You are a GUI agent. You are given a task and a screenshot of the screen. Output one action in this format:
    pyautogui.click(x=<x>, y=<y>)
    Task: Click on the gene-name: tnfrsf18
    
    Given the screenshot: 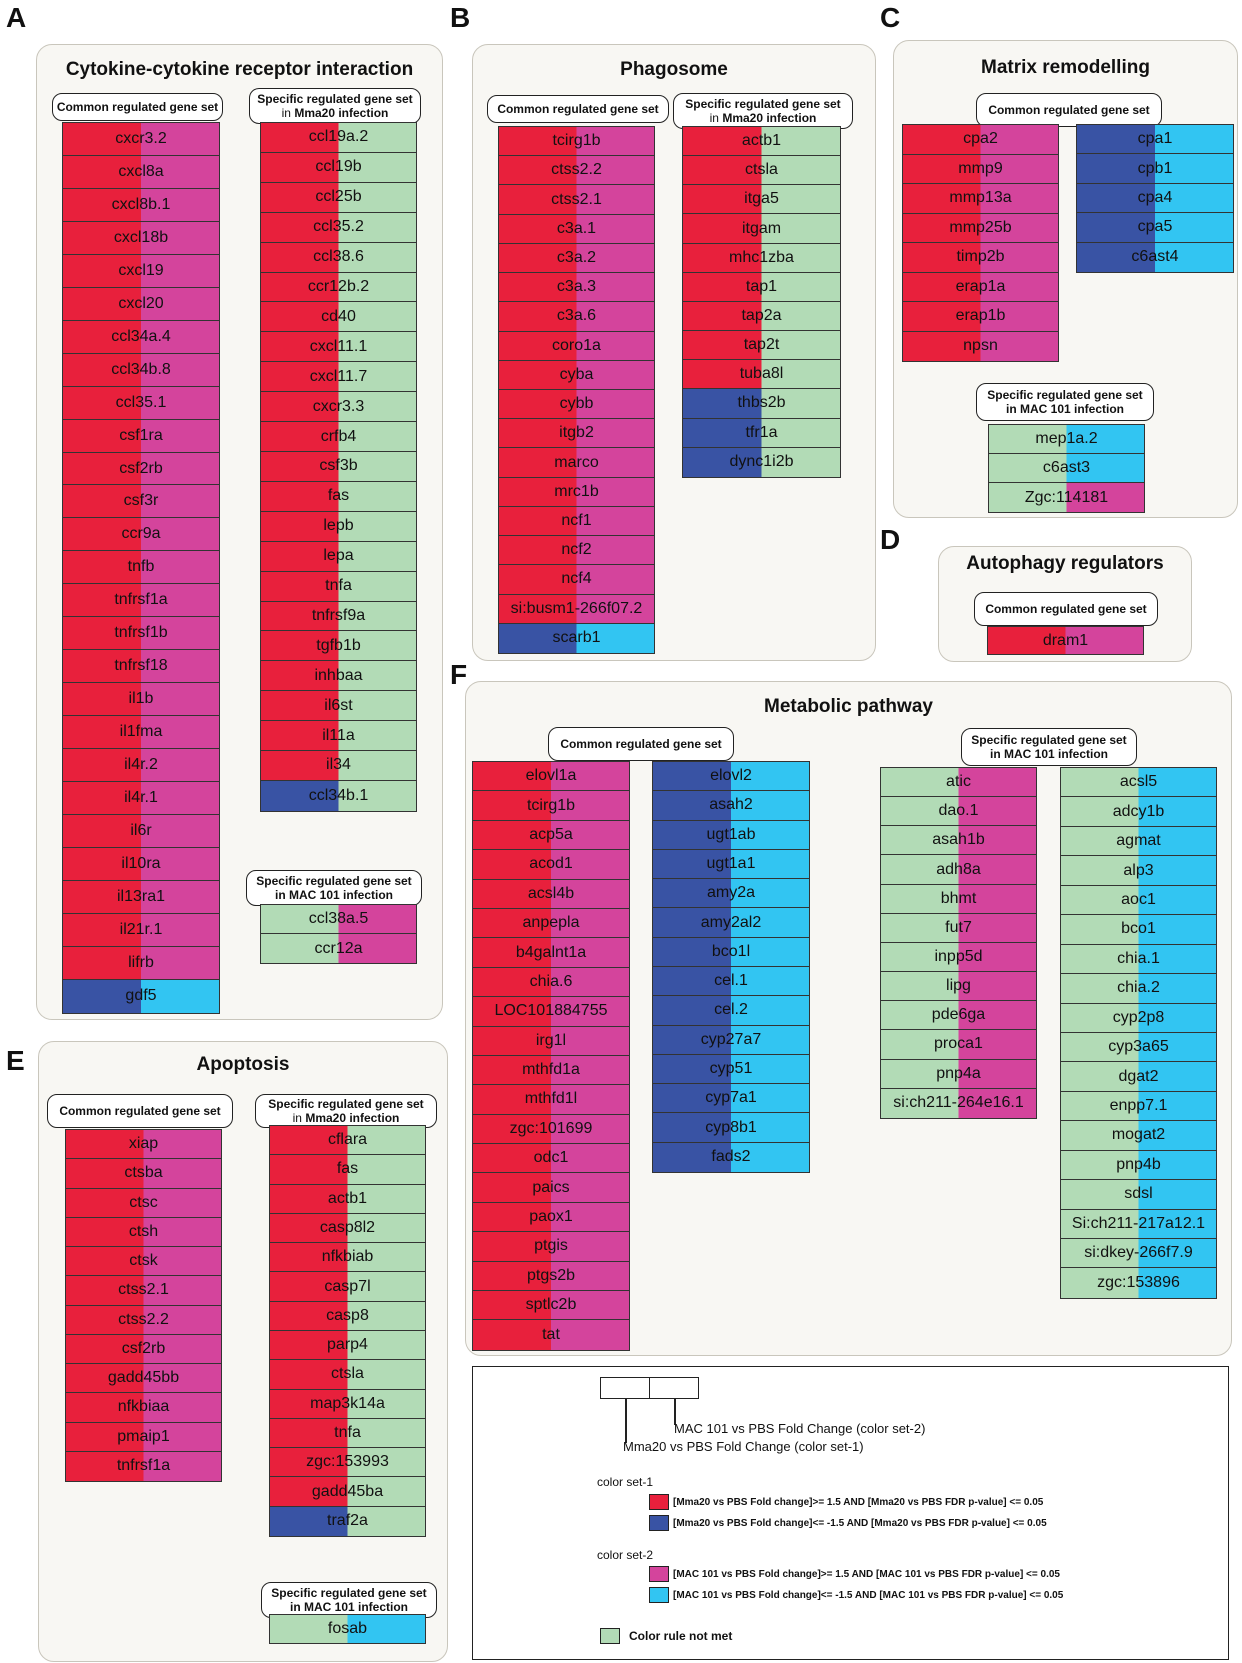 What is the action you would take?
    pyautogui.click(x=141, y=666)
    